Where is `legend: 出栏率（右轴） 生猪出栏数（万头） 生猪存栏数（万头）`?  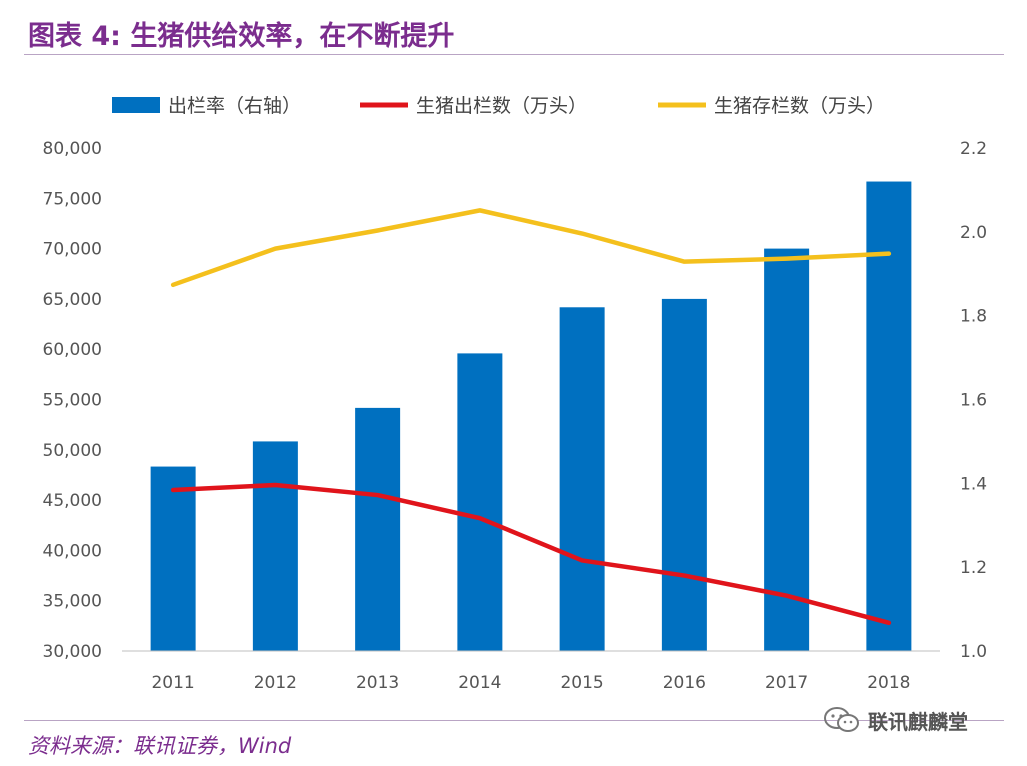
legend: 出栏率（右轴） 生猪出栏数（万头） 生猪存栏数（万头） is located at coordinates (498, 106).